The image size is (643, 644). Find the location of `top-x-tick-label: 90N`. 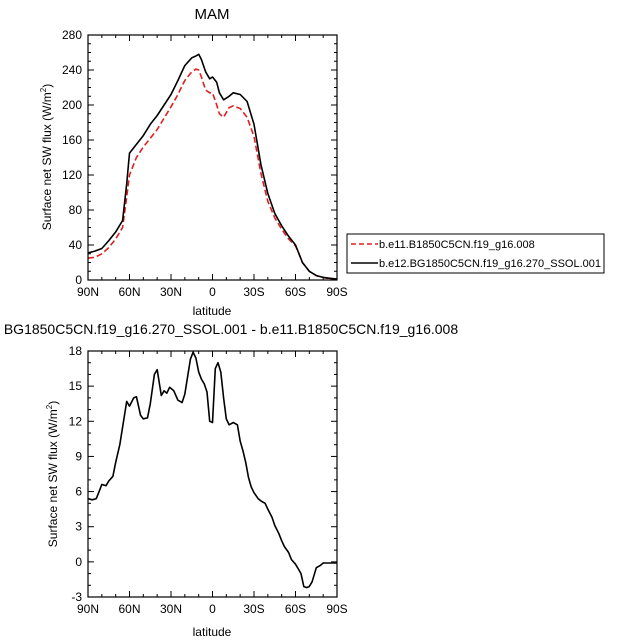

top-x-tick-label: 90N is located at coordinates (88, 292).